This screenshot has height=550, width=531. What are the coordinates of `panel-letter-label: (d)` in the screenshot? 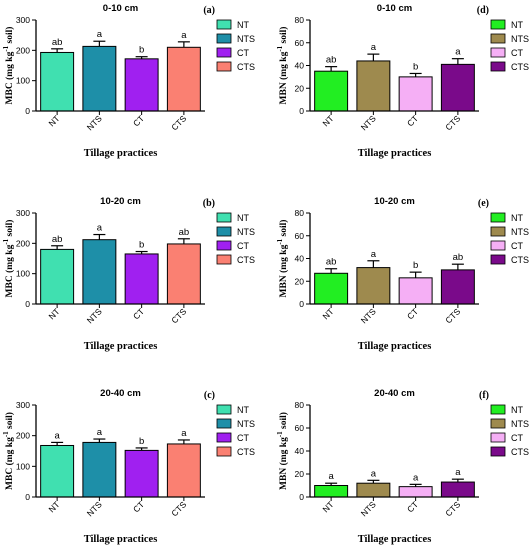 It's located at (483, 10).